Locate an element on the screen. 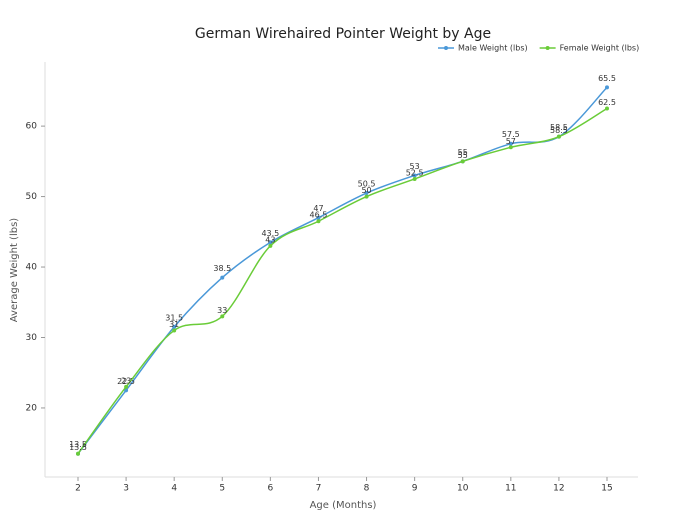  x-tick-label: 9 is located at coordinates (415, 489).